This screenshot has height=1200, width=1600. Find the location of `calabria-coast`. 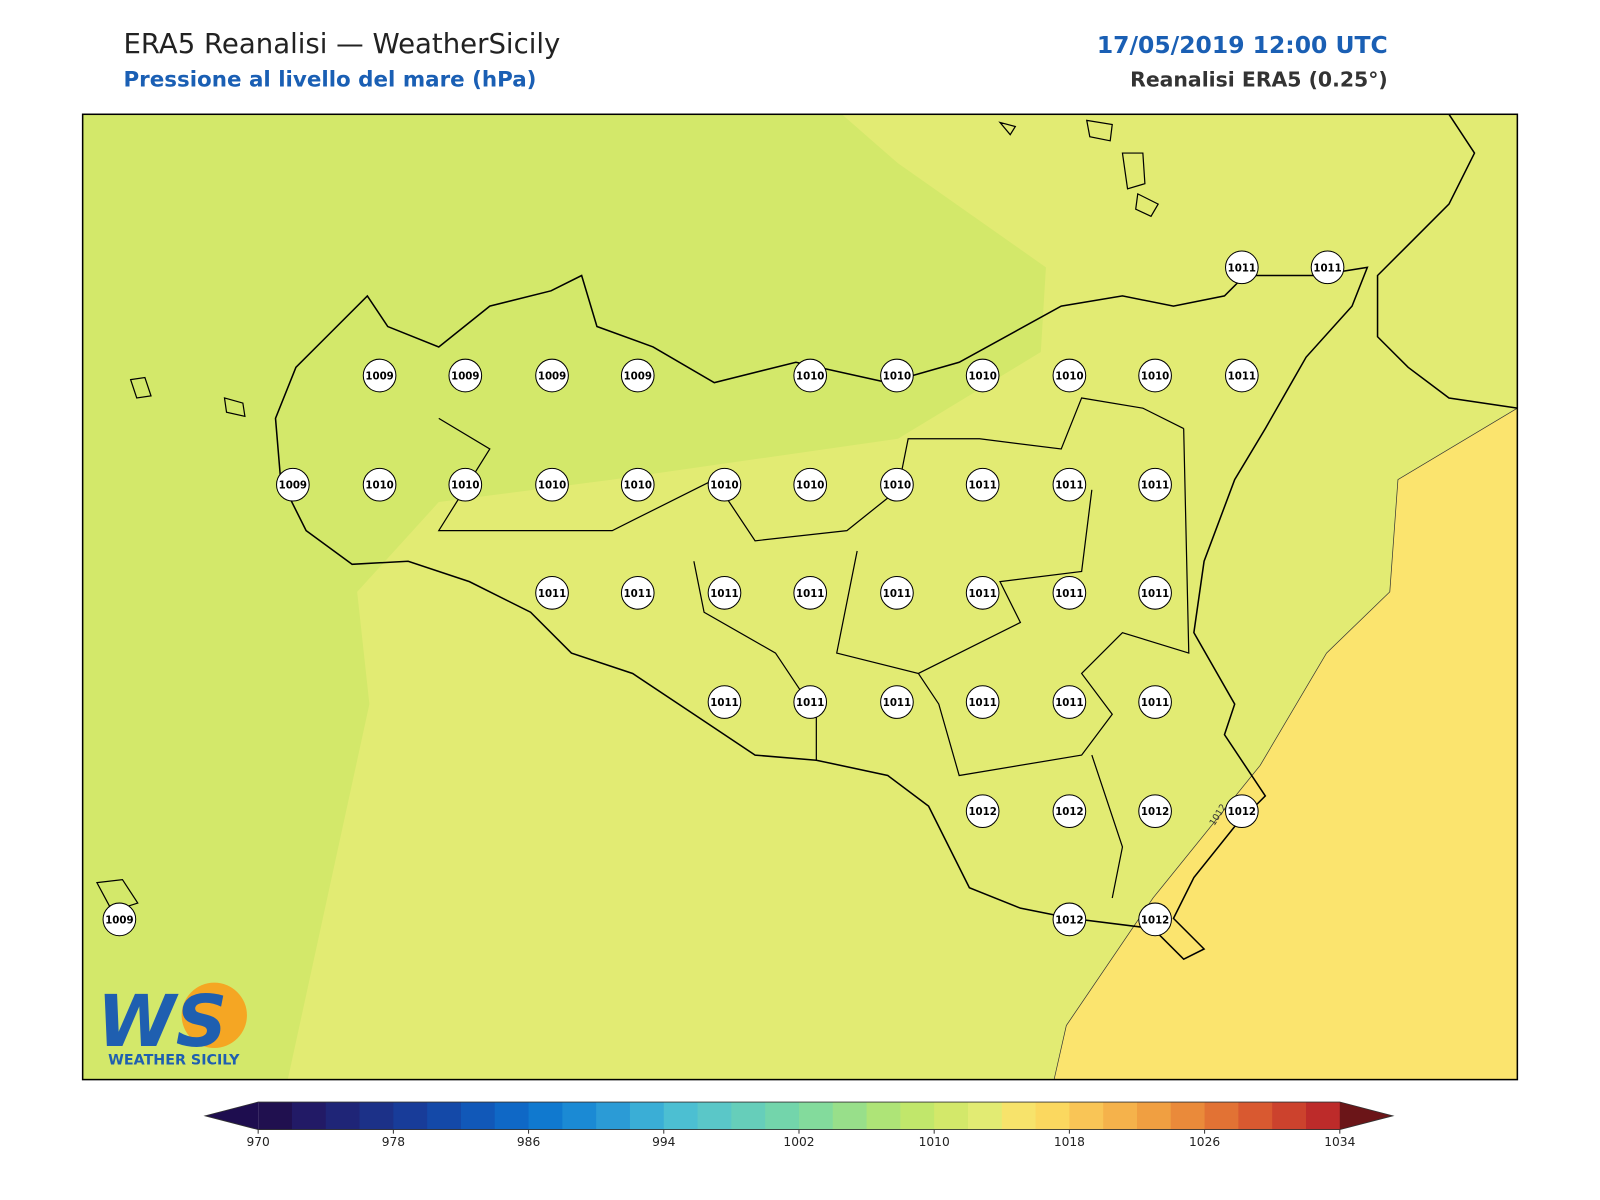

calabria-coast is located at coordinates (1447, 261).